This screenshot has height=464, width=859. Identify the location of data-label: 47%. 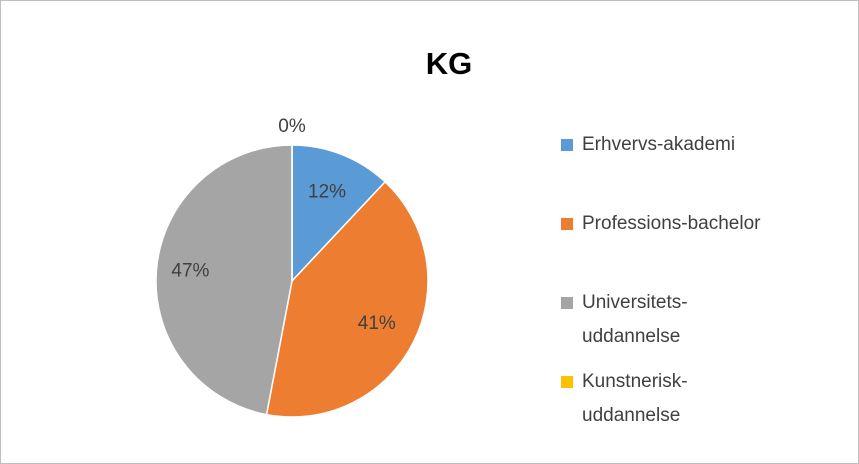
(190, 270).